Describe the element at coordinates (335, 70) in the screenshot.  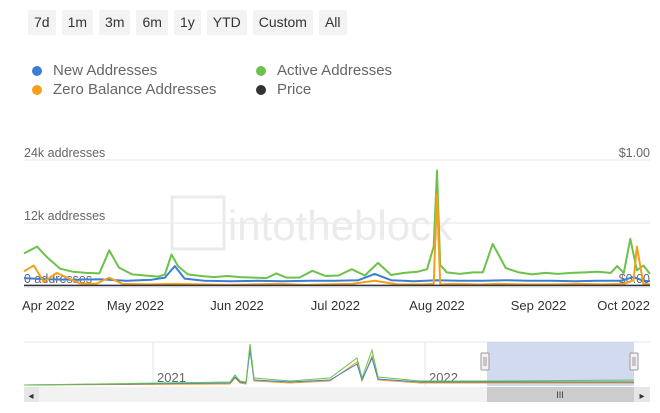
I see `legend-active-addresses-label: Active Addresses` at that location.